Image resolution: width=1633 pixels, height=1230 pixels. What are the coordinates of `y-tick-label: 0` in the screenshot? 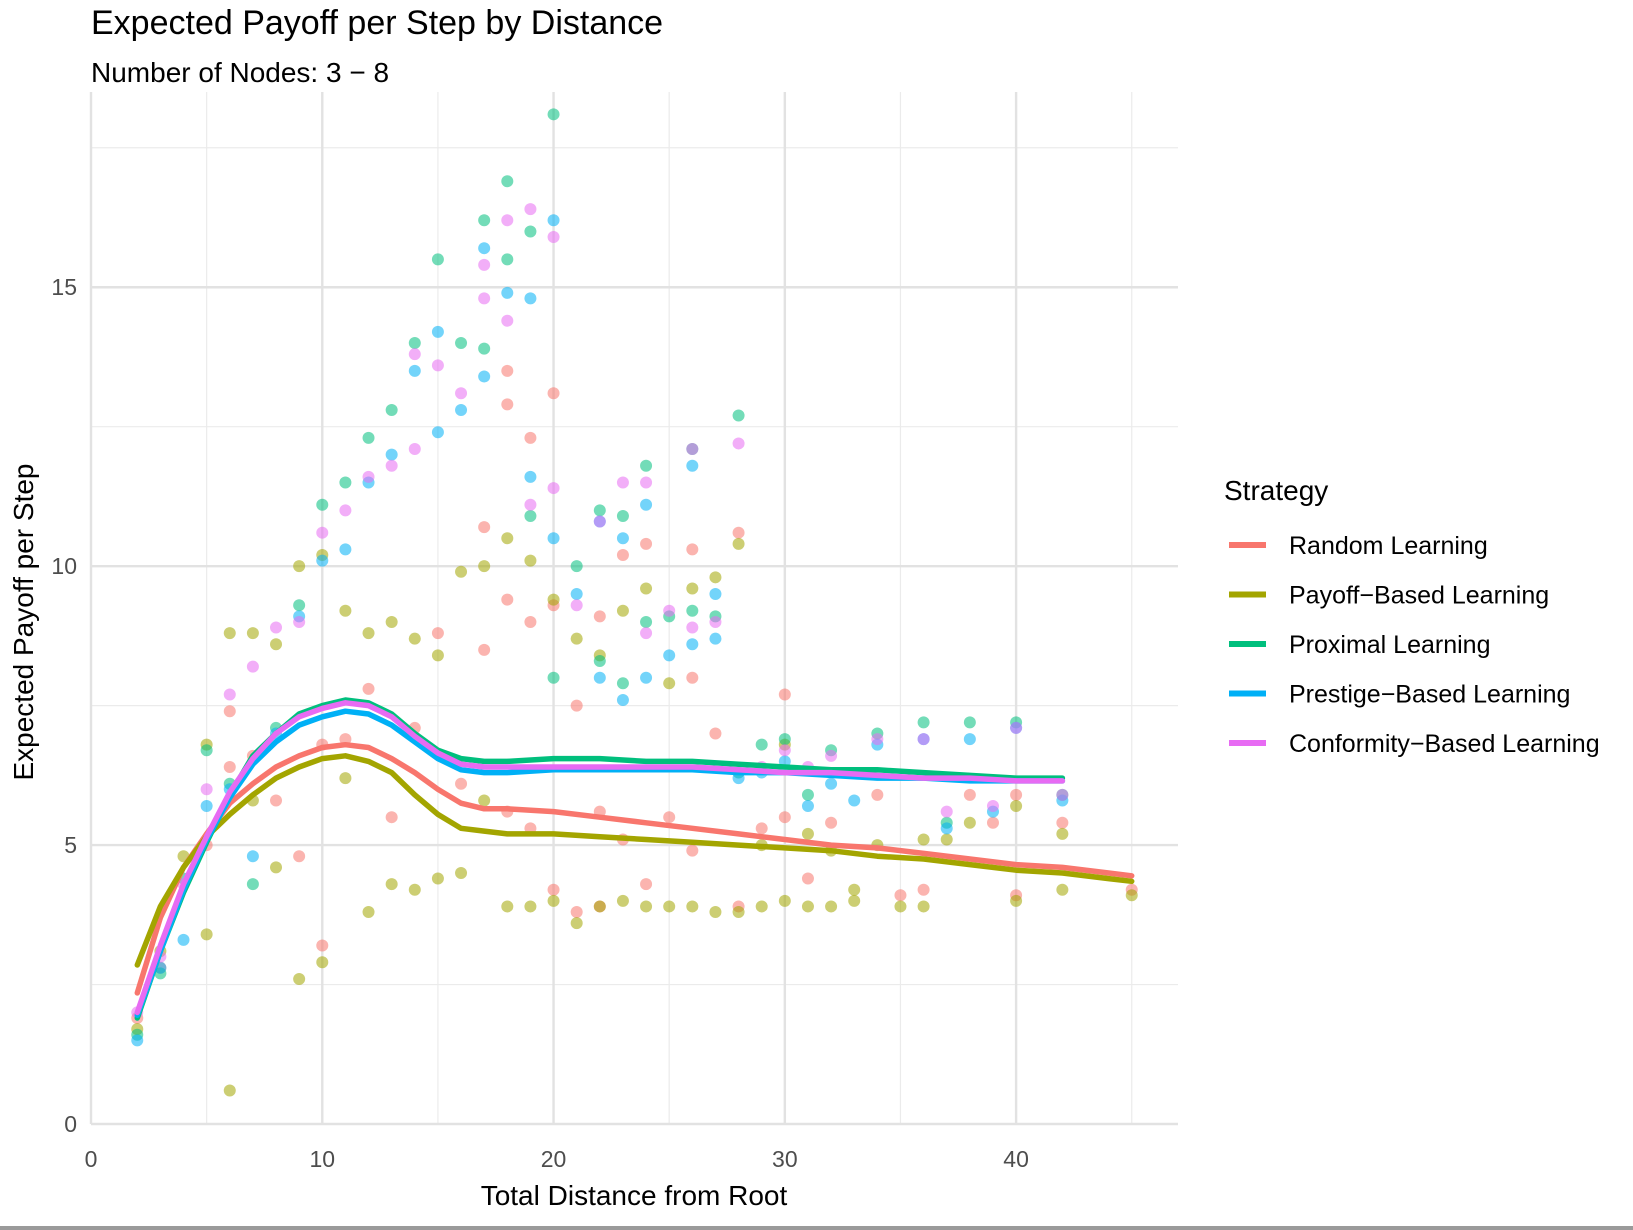 It's located at (70, 1124).